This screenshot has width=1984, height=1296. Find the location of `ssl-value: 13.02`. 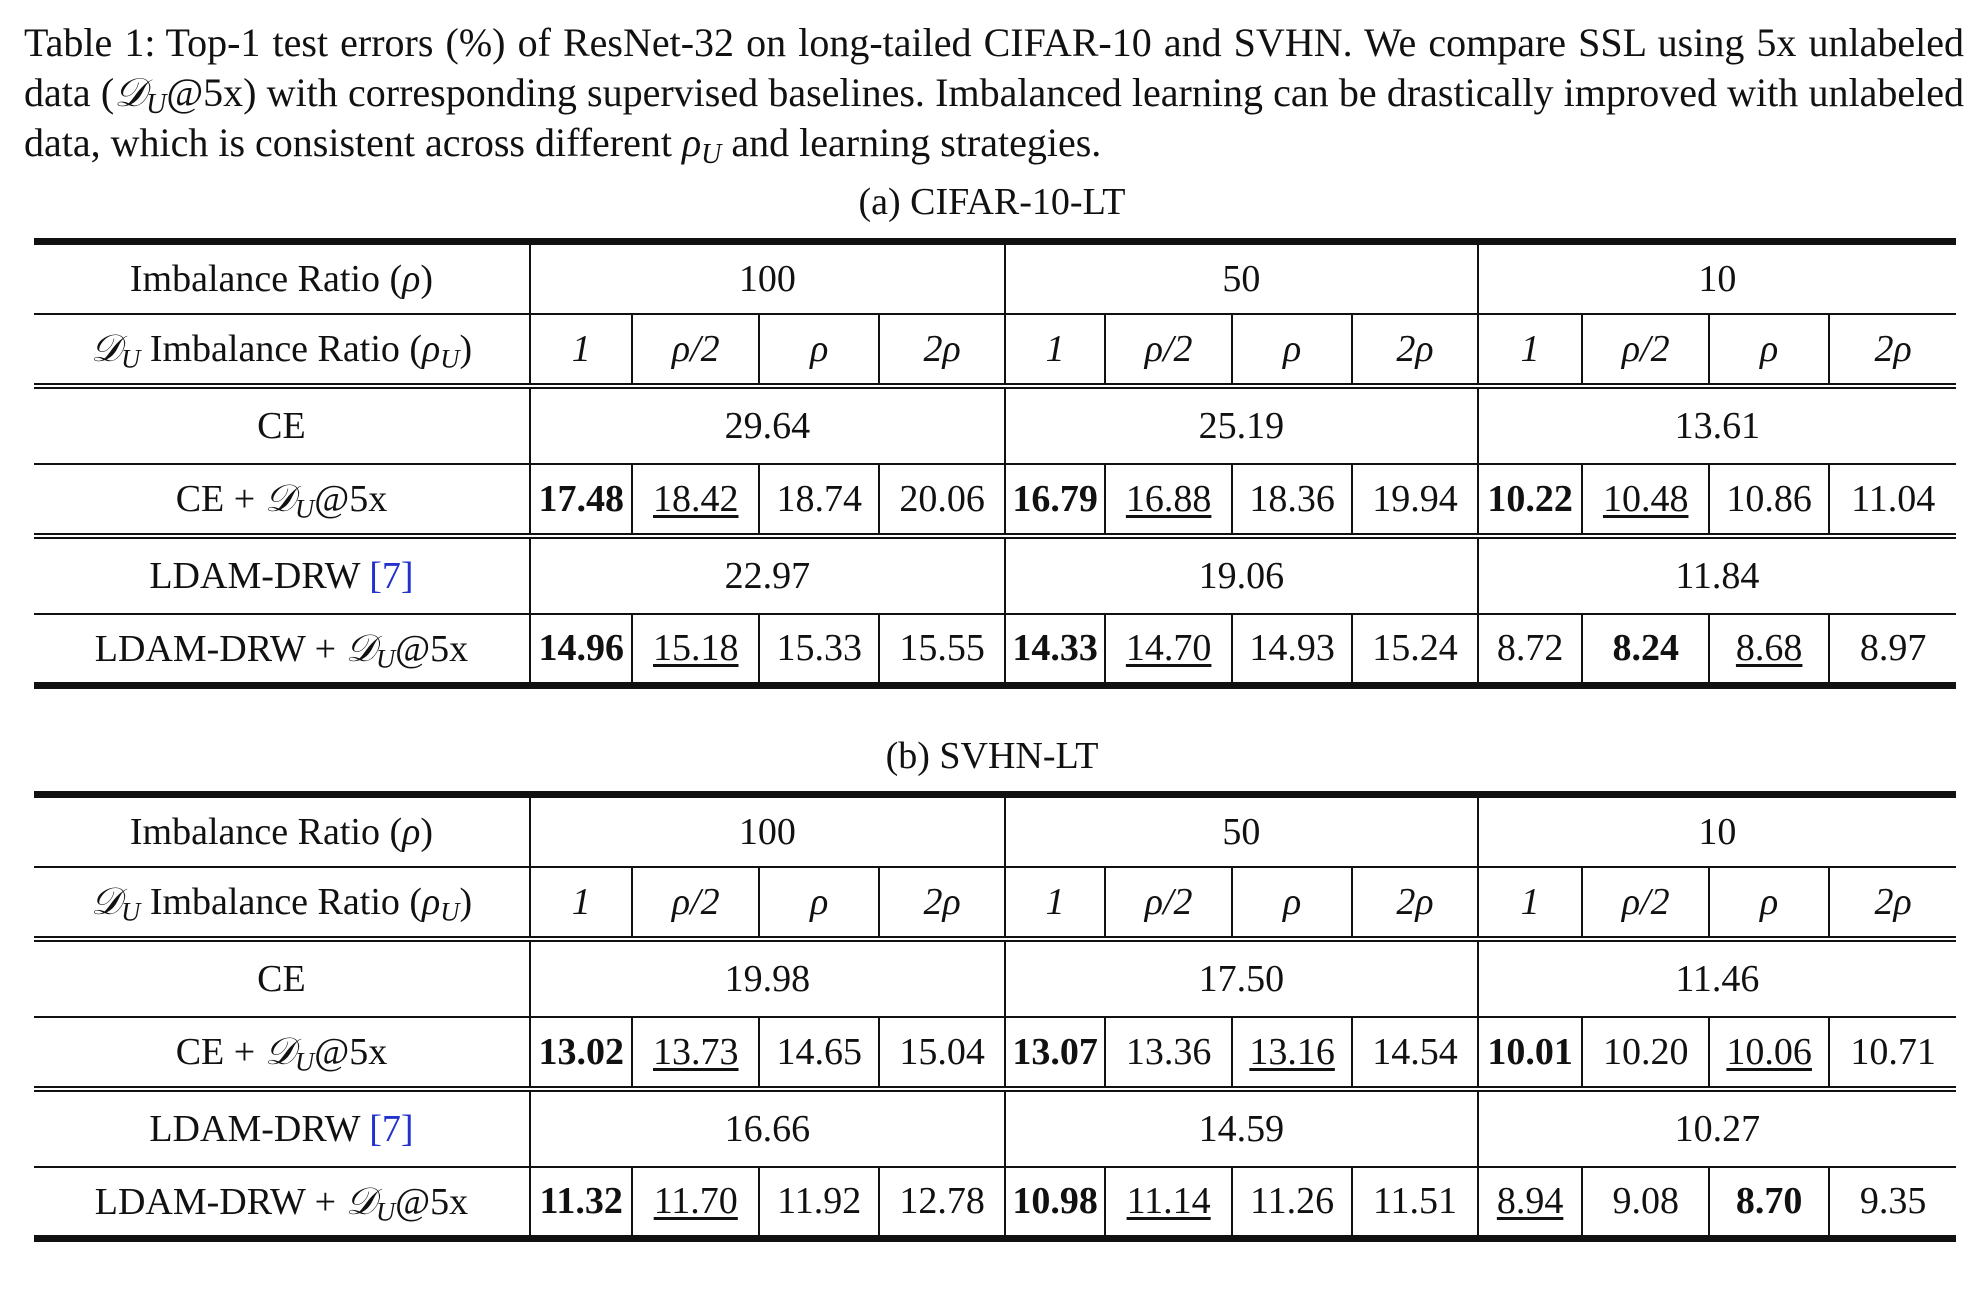

ssl-value: 13.02 is located at coordinates (580, 1052).